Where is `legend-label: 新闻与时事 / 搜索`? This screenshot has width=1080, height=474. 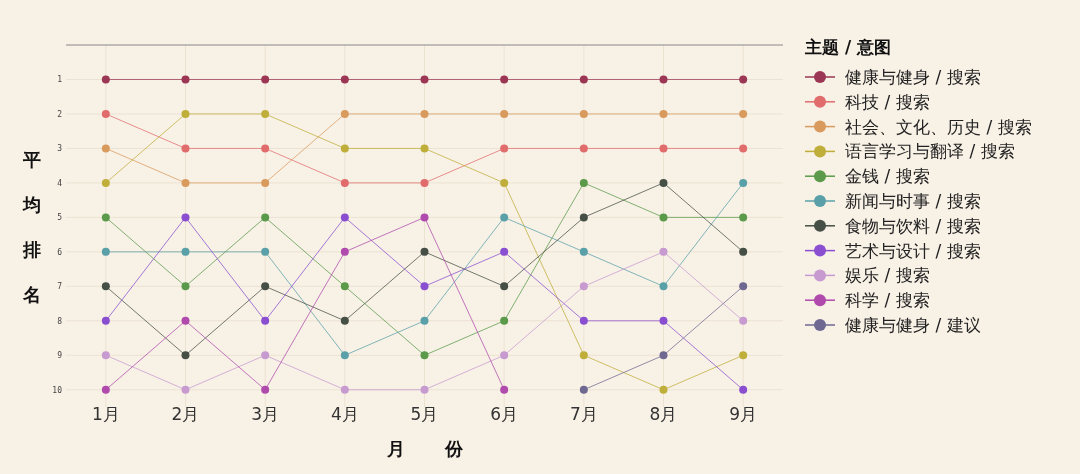 legend-label: 新闻与时事 / 搜索 is located at coordinates (913, 201).